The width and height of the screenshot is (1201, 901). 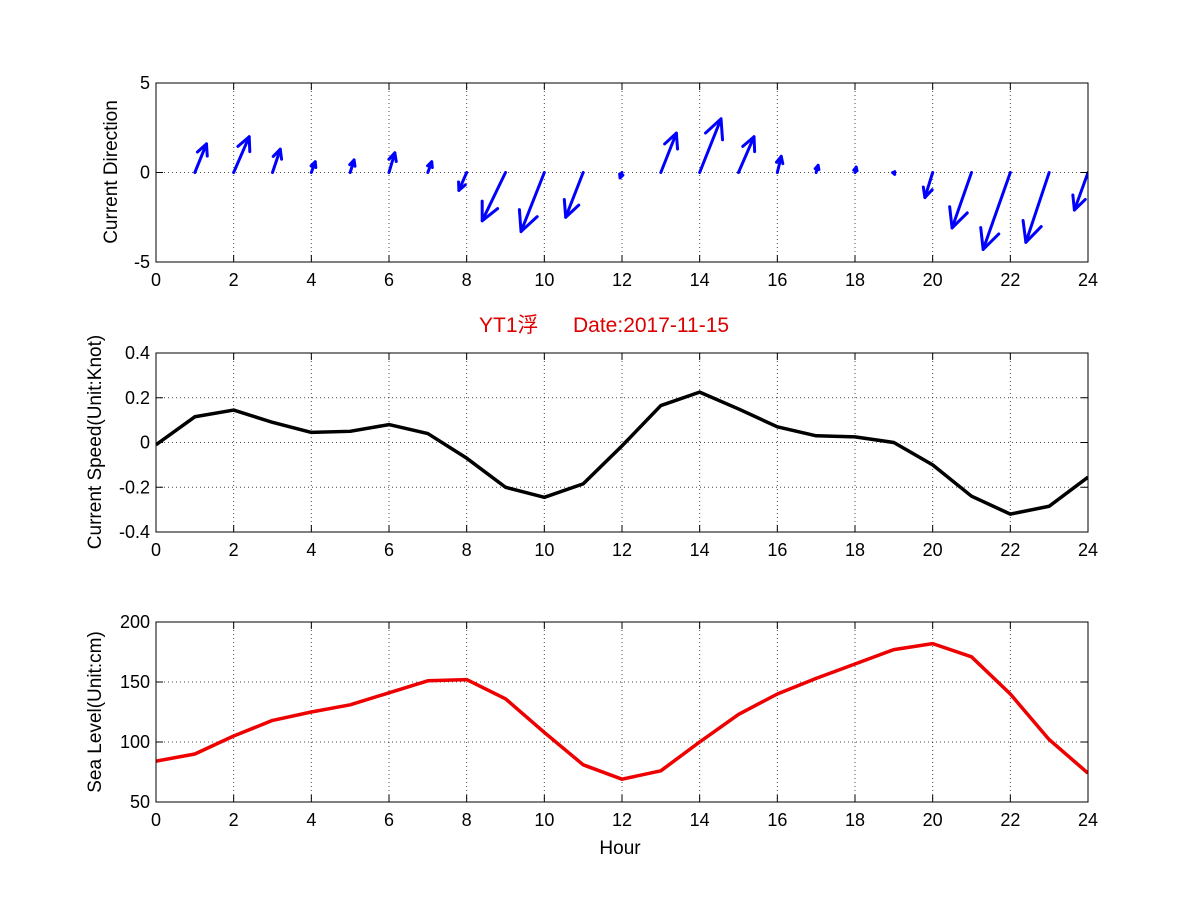 I want to click on sealevel-x-tick-label: 4, so click(x=311, y=820).